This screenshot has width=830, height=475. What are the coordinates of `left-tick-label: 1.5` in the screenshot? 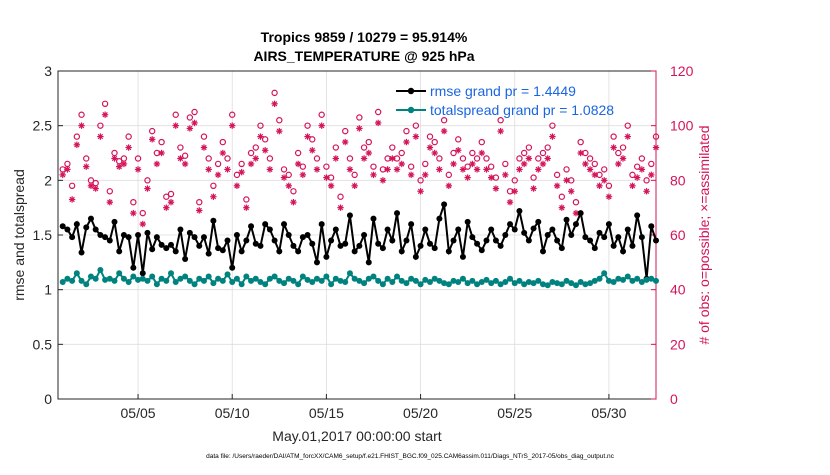 It's located at (43, 235).